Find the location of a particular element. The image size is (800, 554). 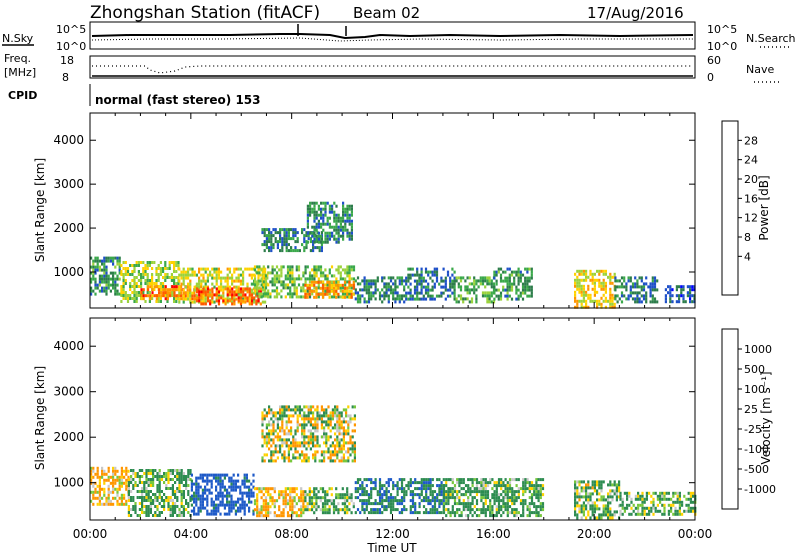

x-tick-label: 08:00 is located at coordinates (291, 534).